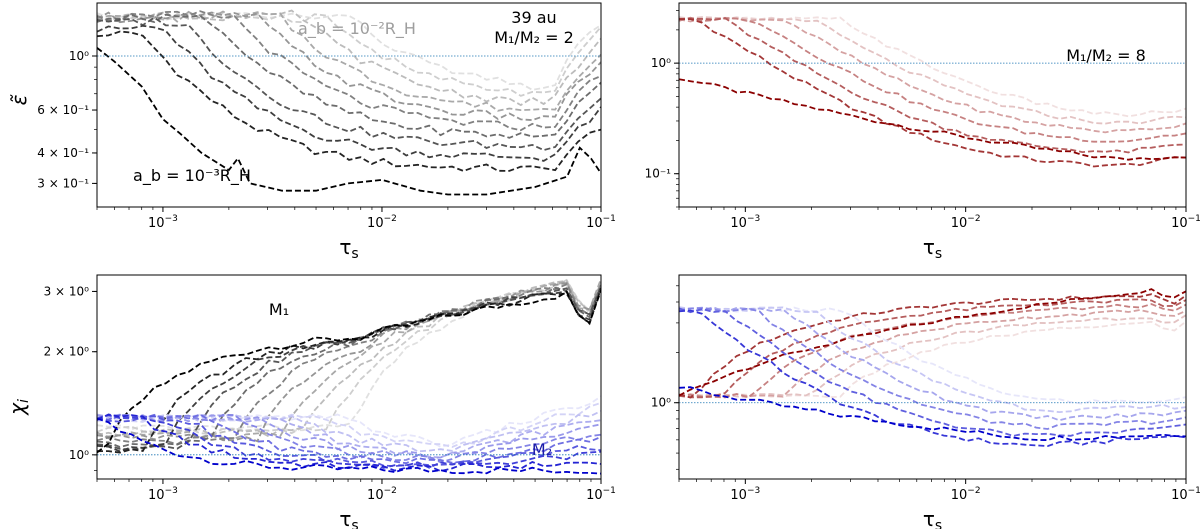  What do you see at coordinates (279, 309) in the screenshot?
I see `annotation: M₁` at bounding box center [279, 309].